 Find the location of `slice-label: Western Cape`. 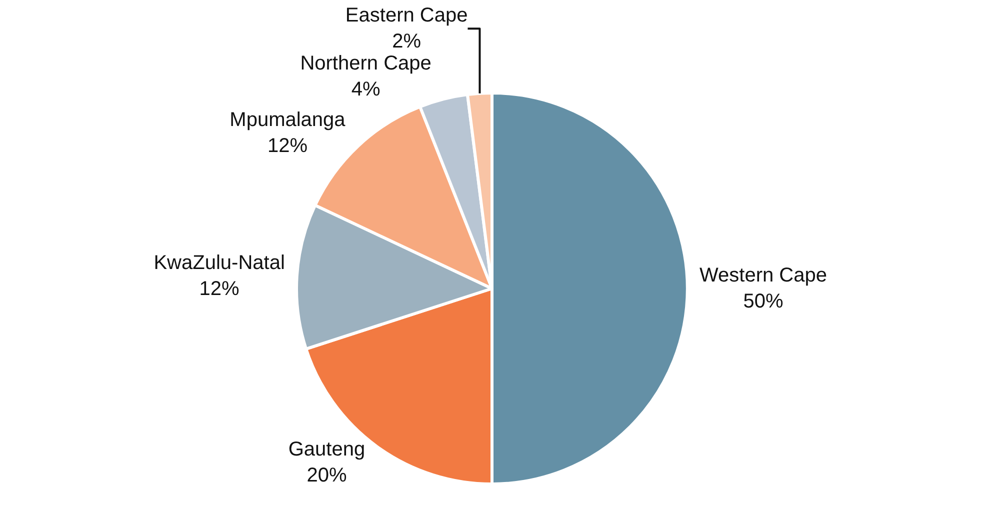

slice-label: Western Cape is located at coordinates (763, 275).